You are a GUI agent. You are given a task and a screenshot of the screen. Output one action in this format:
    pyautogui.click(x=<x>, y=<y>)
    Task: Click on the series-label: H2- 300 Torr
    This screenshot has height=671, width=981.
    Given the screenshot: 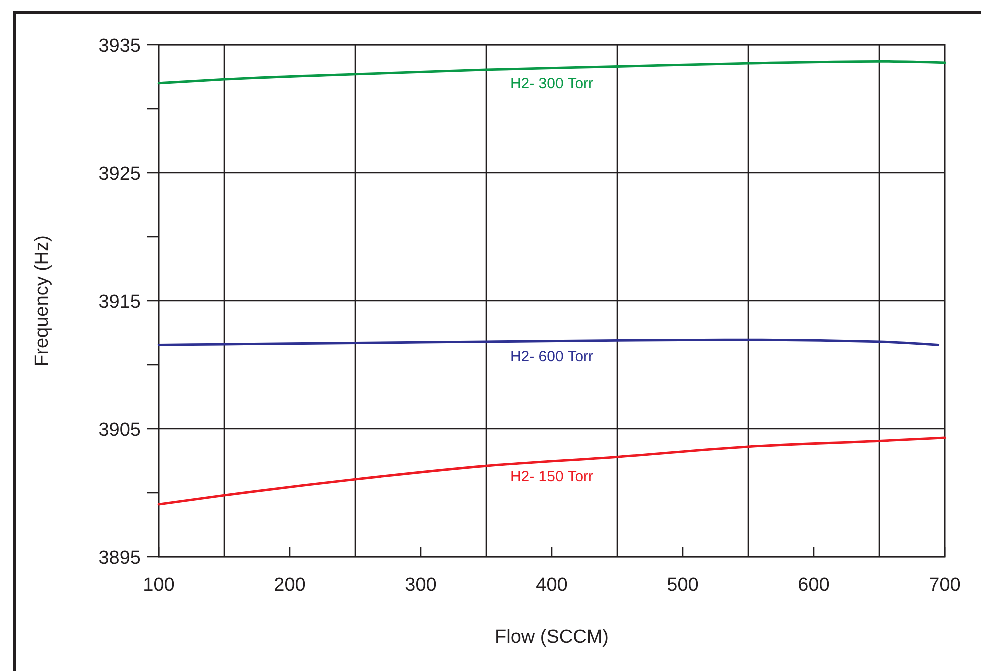 What is the action you would take?
    pyautogui.click(x=552, y=83)
    